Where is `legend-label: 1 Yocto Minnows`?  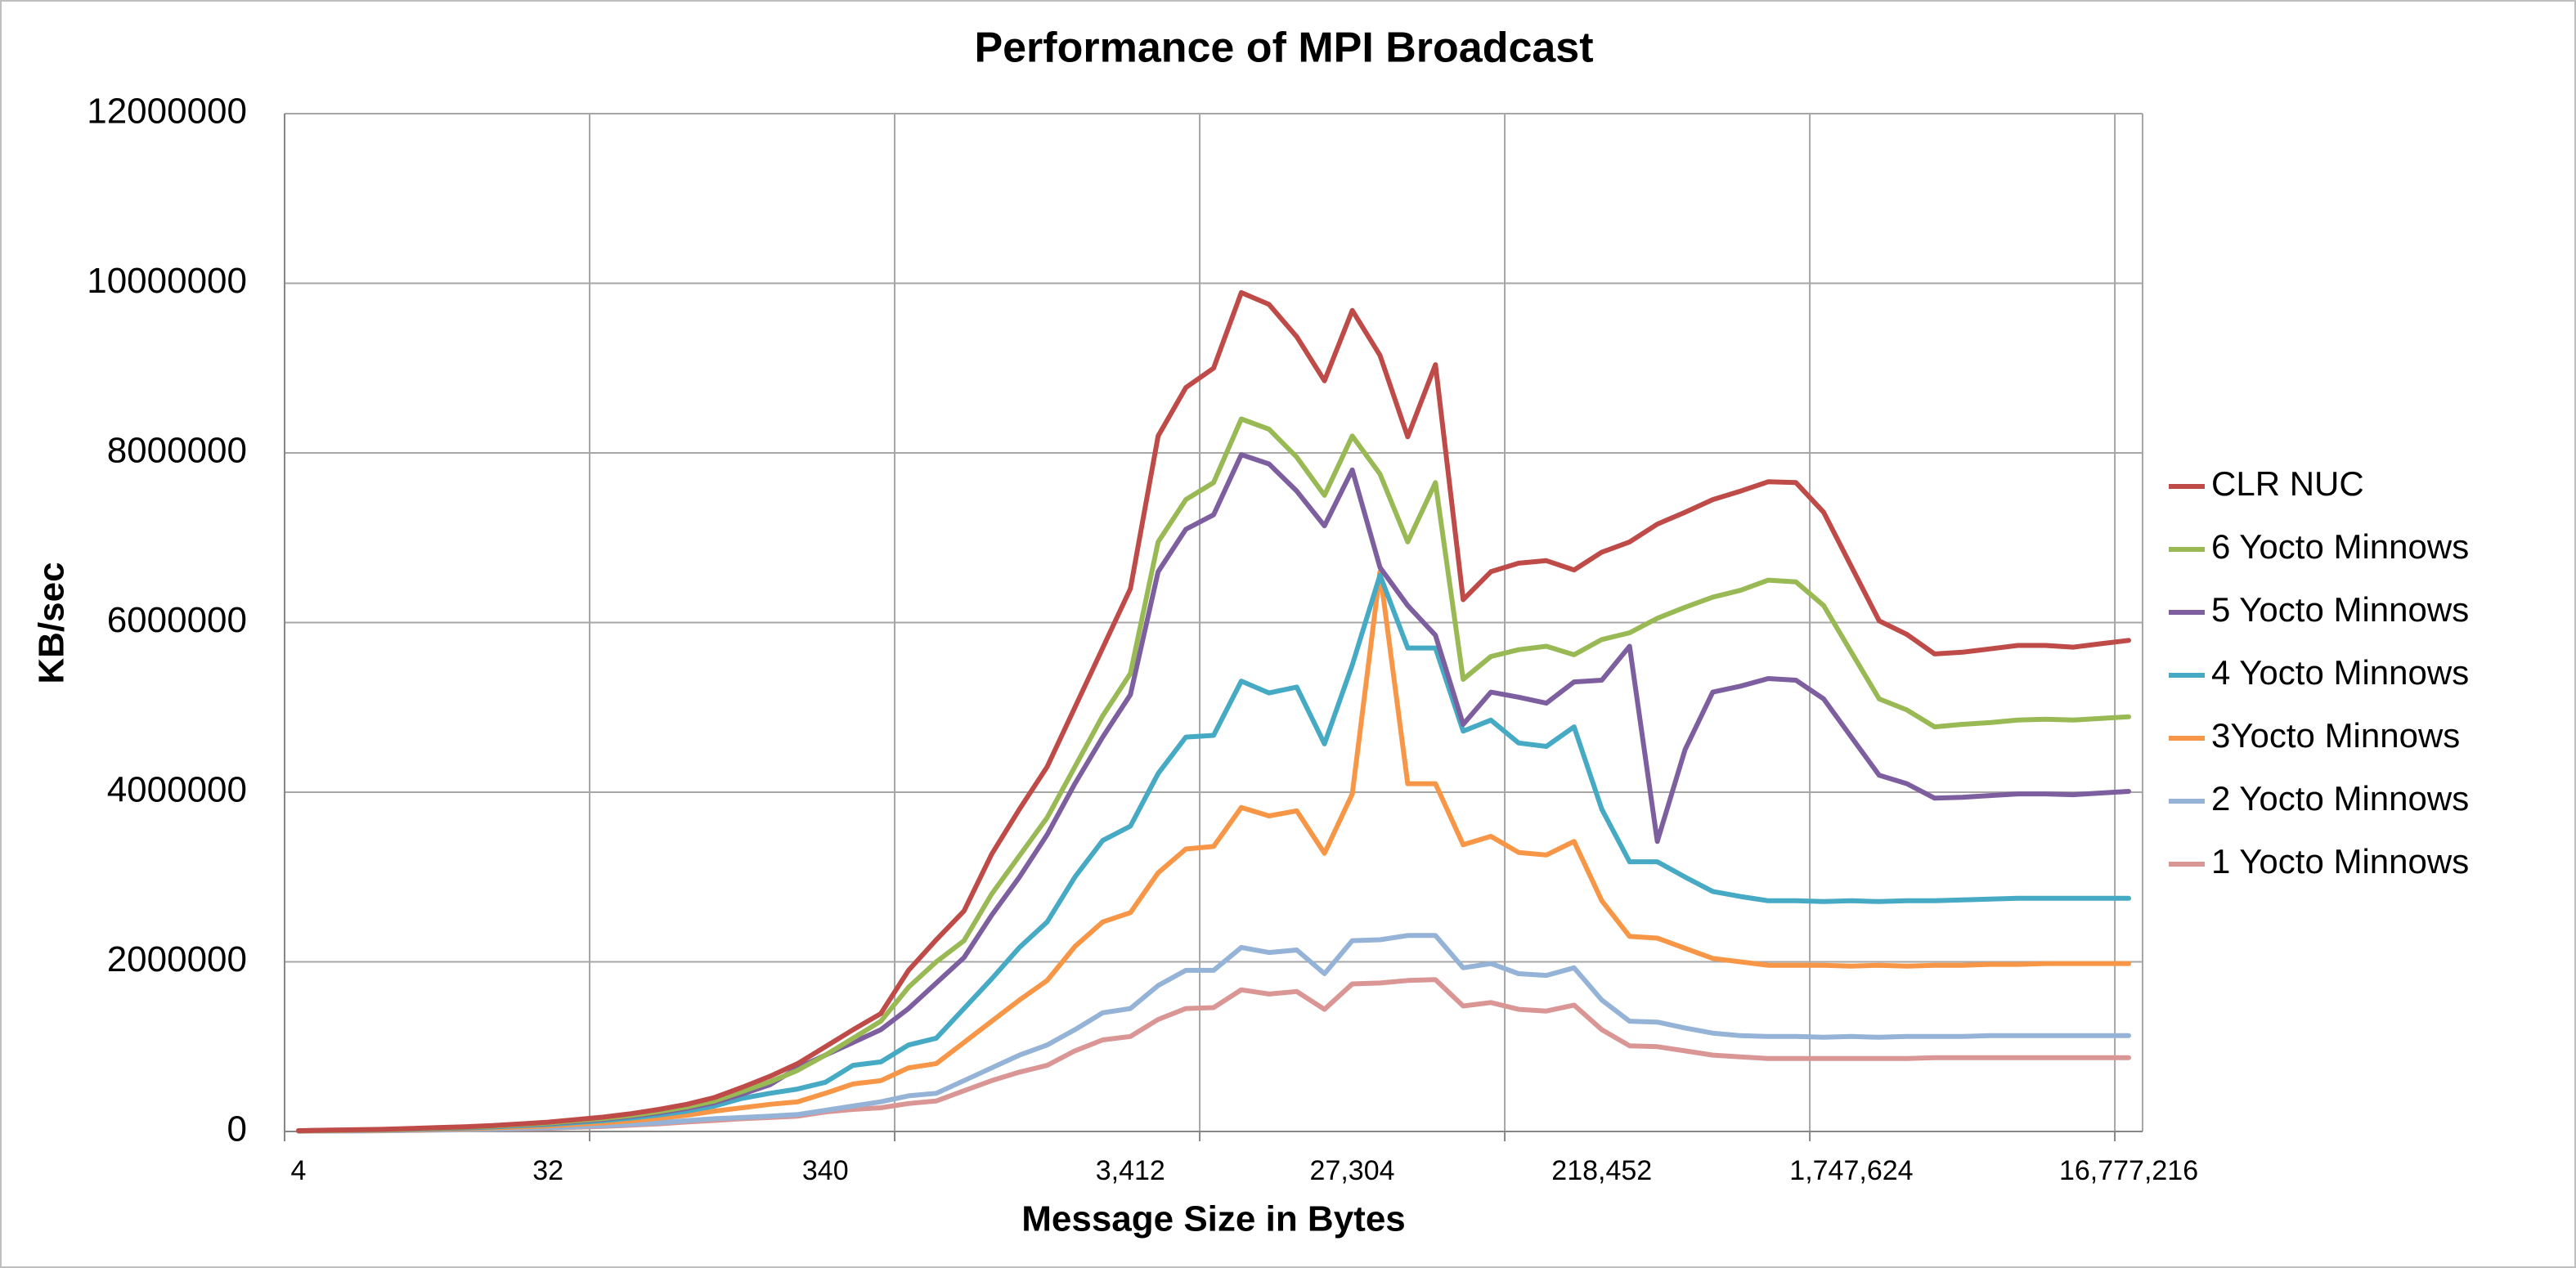 legend-label: 1 Yocto Minnows is located at coordinates (2340, 861).